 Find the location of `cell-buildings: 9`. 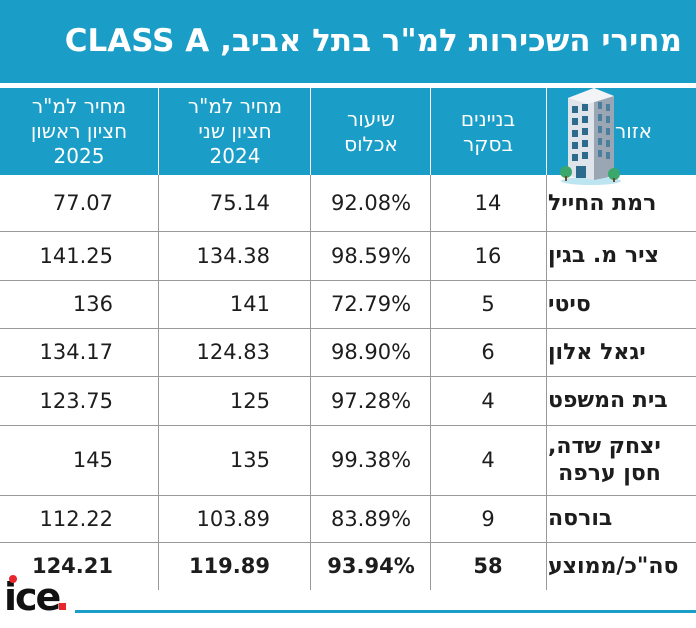

cell-buildings: 9 is located at coordinates (488, 518).